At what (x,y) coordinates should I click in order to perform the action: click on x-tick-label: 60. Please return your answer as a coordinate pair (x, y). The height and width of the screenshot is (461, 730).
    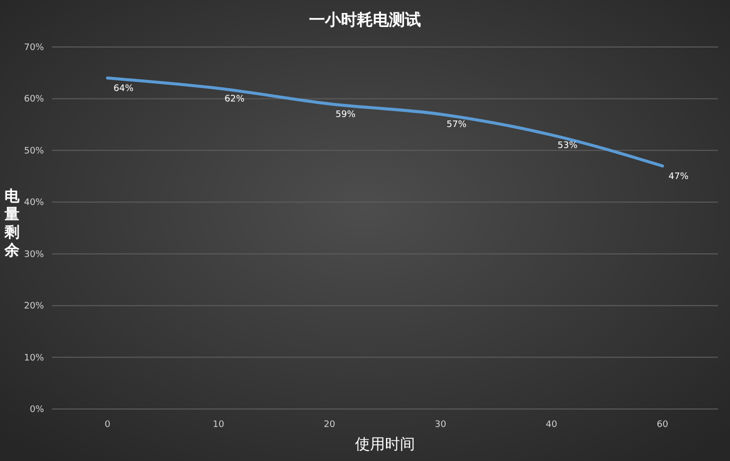
    Looking at the image, I should click on (662, 425).